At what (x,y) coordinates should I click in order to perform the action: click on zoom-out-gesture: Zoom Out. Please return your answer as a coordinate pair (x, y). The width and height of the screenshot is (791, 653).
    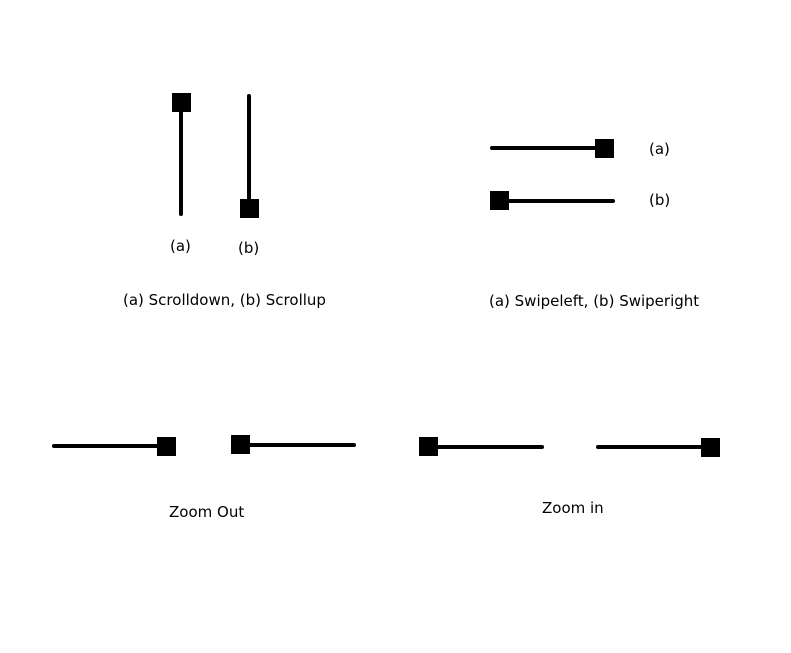
    Looking at the image, I should click on (204, 478).